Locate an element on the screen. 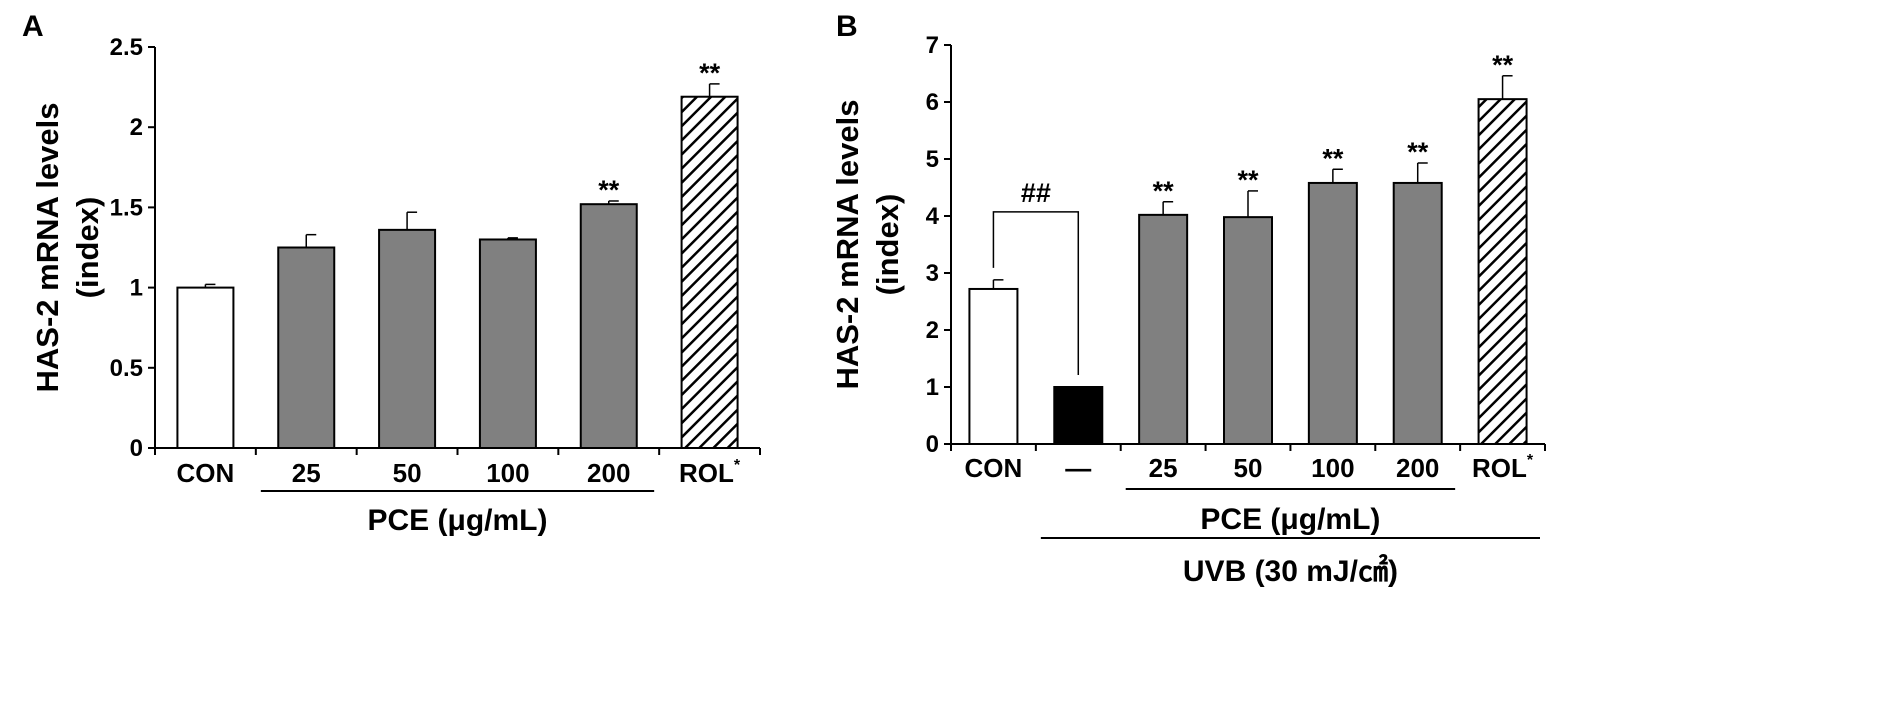  y-tick-label: 2.5 is located at coordinates (126, 47).